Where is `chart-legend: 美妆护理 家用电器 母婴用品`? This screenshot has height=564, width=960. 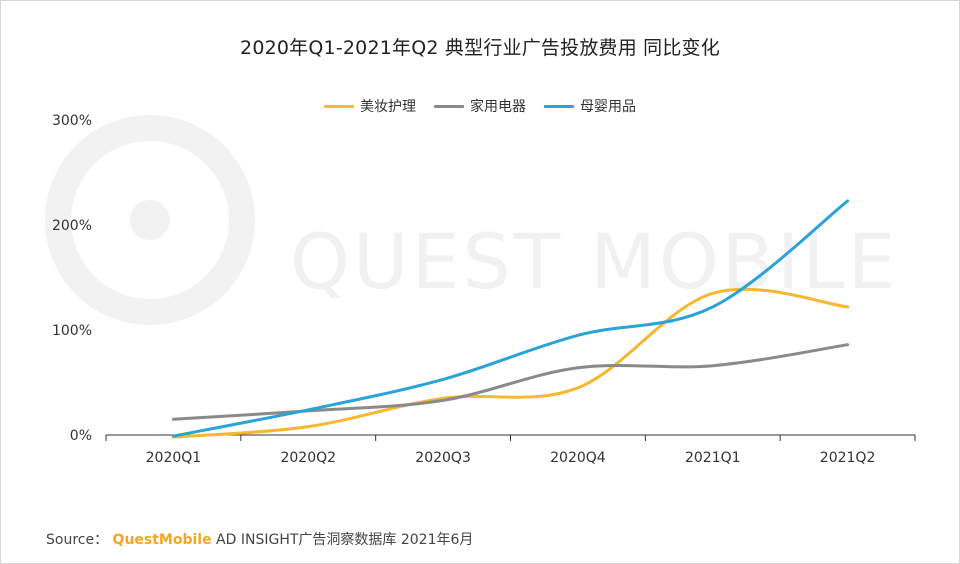
chart-legend: 美妆护理 家用电器 母婴用品 is located at coordinates (480, 106).